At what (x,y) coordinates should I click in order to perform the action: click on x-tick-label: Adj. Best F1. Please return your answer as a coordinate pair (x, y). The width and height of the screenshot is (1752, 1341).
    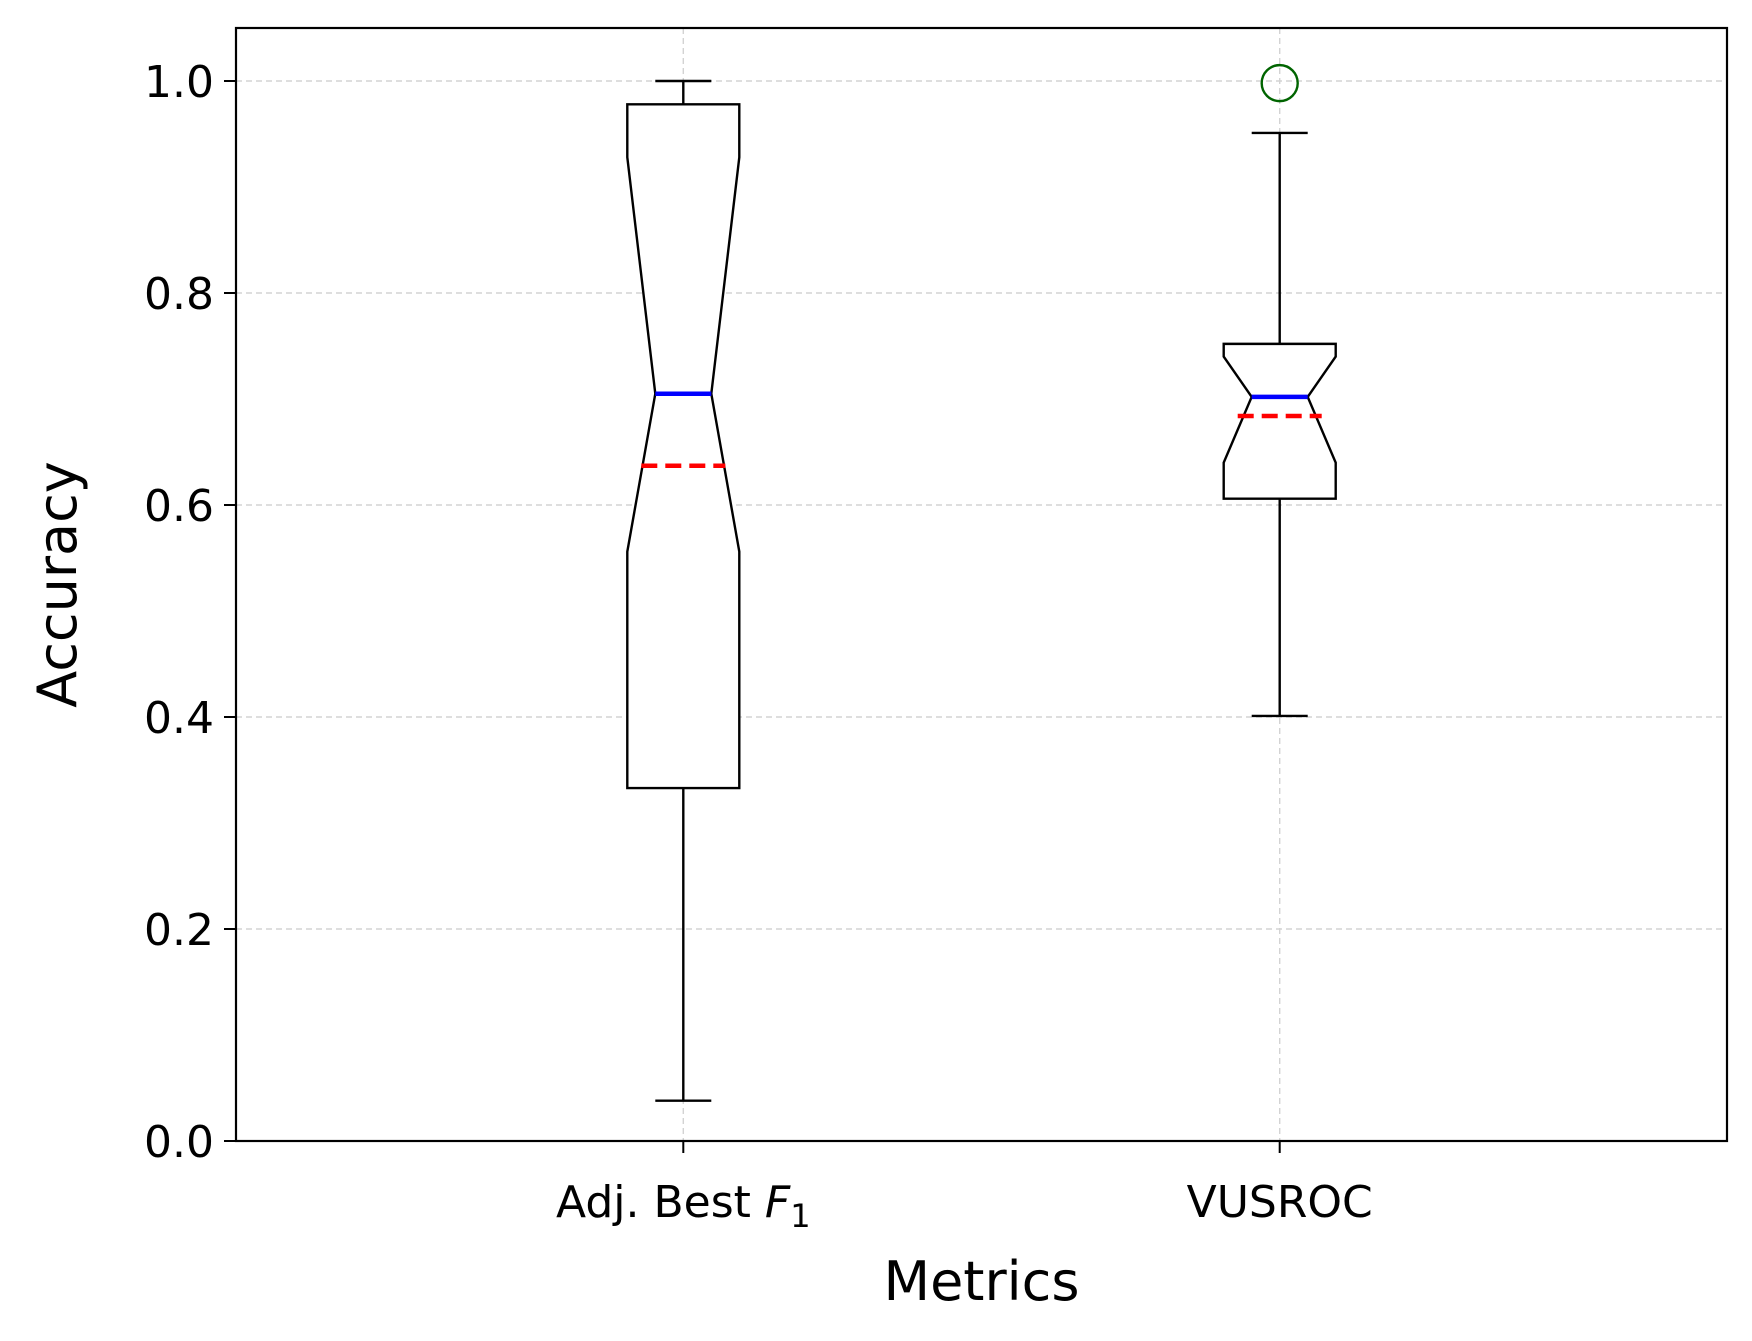
    Looking at the image, I should click on (683, 1206).